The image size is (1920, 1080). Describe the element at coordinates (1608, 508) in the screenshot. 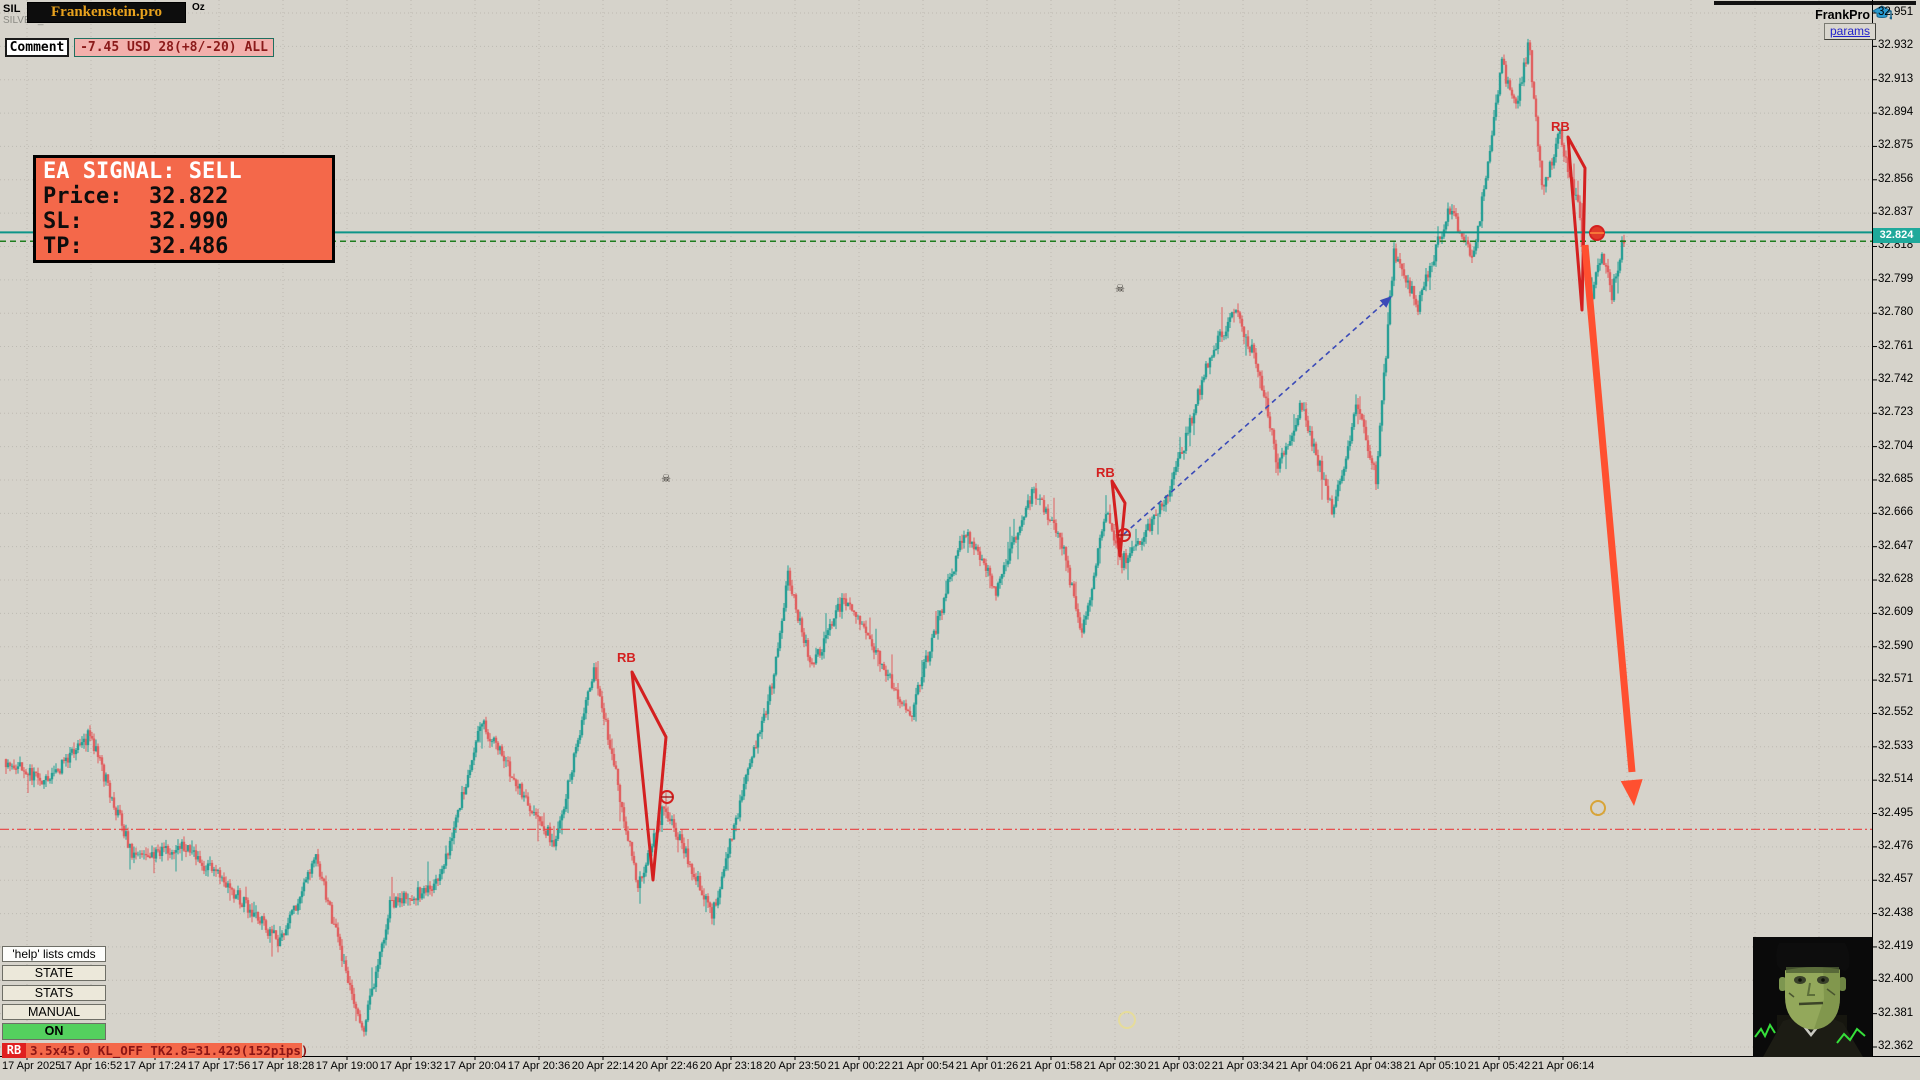

I see `sell-target-arrow` at that location.